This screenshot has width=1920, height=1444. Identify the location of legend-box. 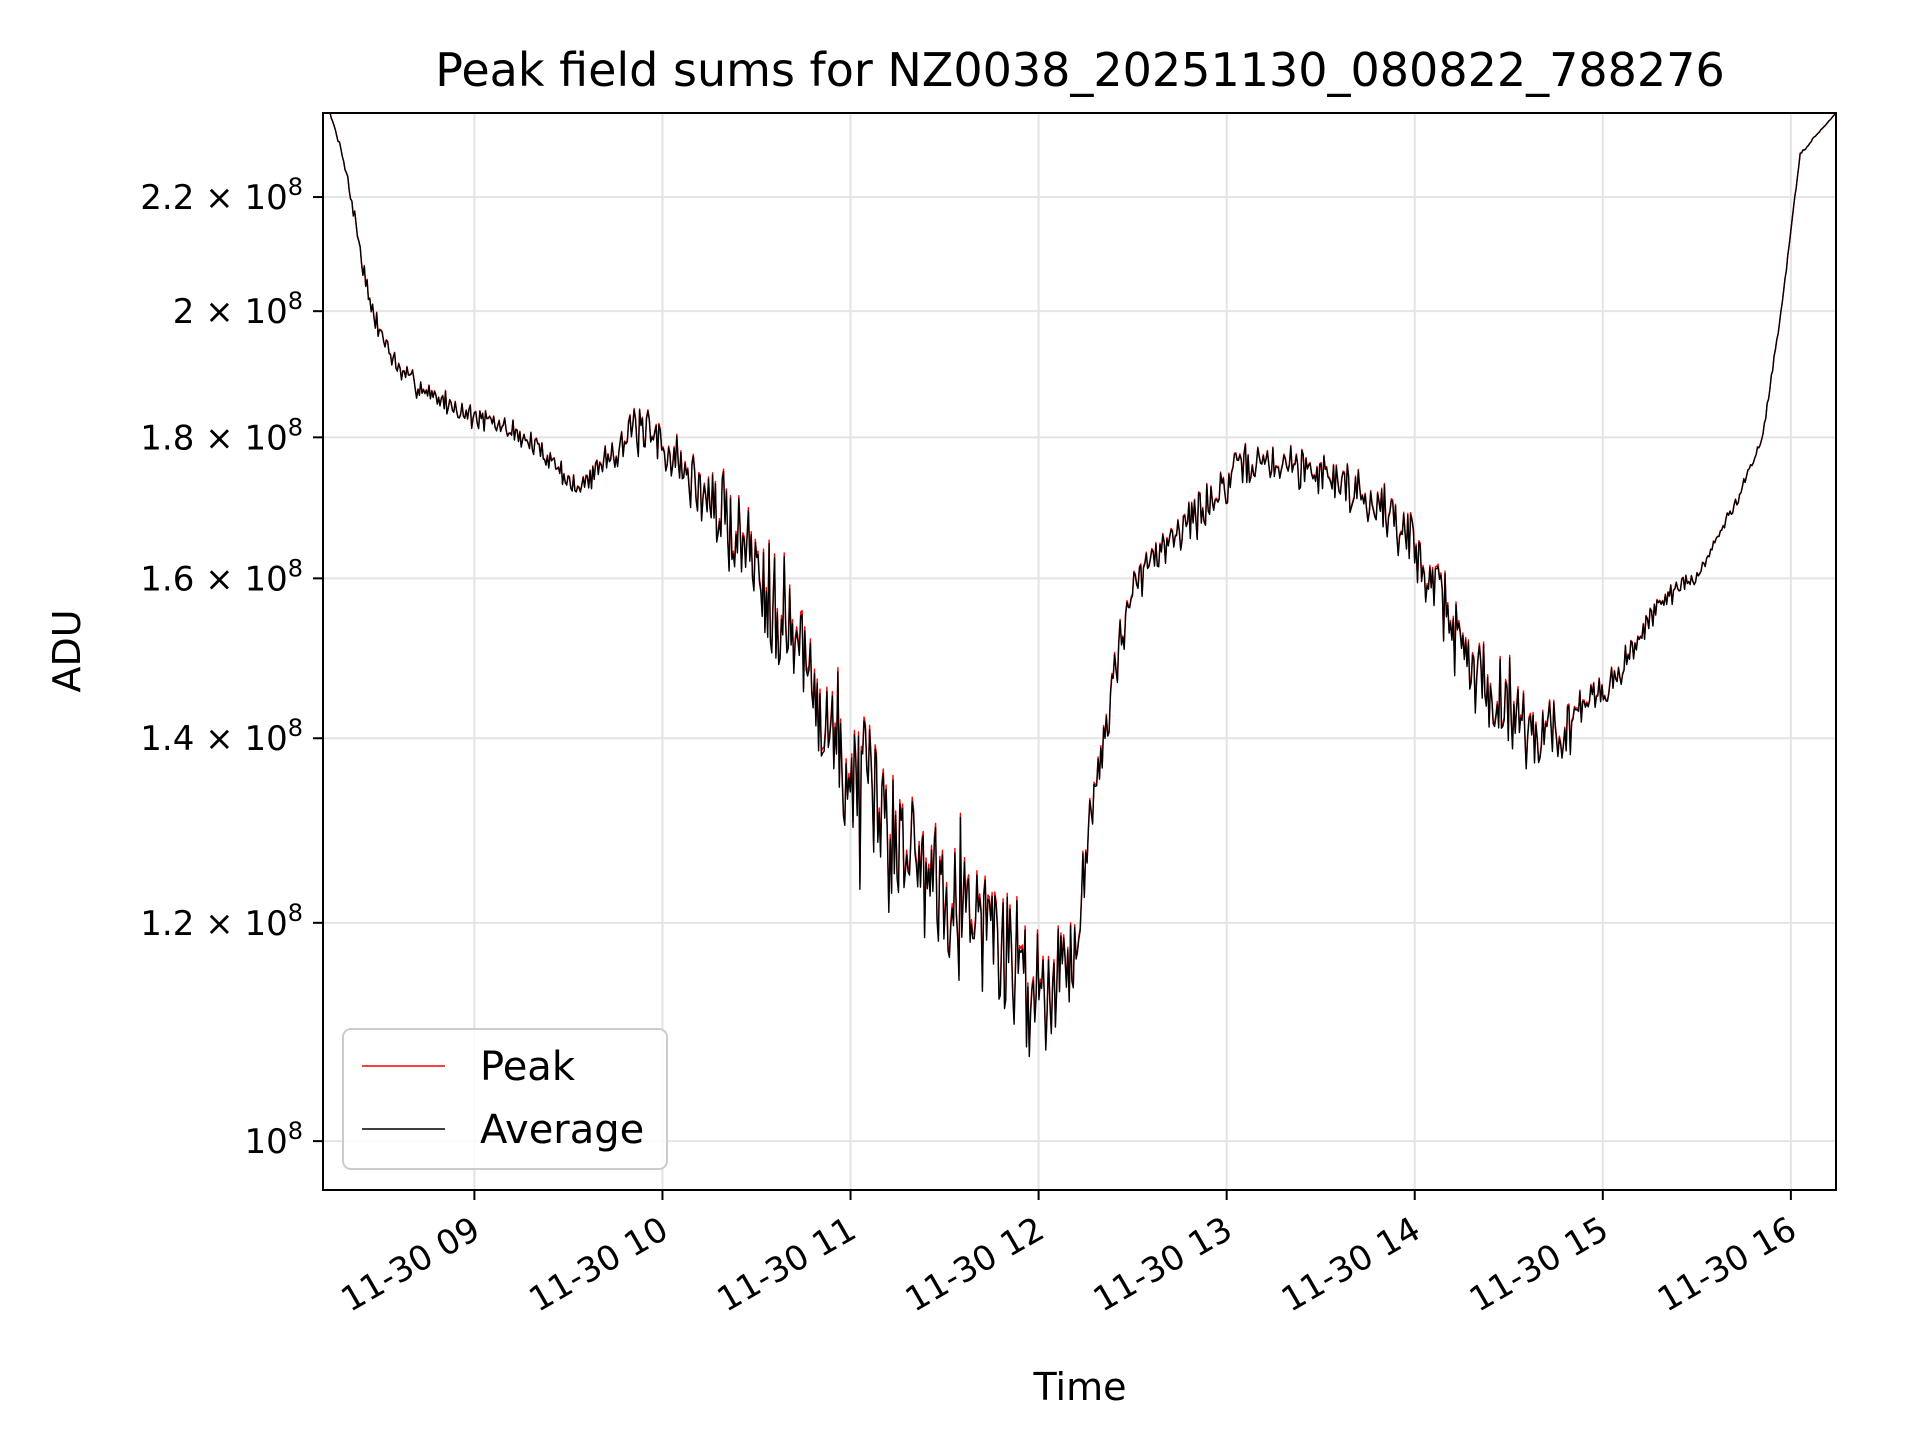
(505, 1099).